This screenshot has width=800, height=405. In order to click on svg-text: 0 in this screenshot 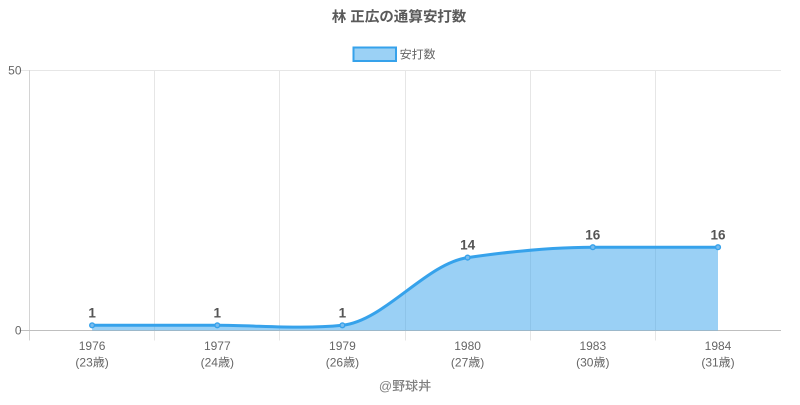, I will do `click(18, 331)`.